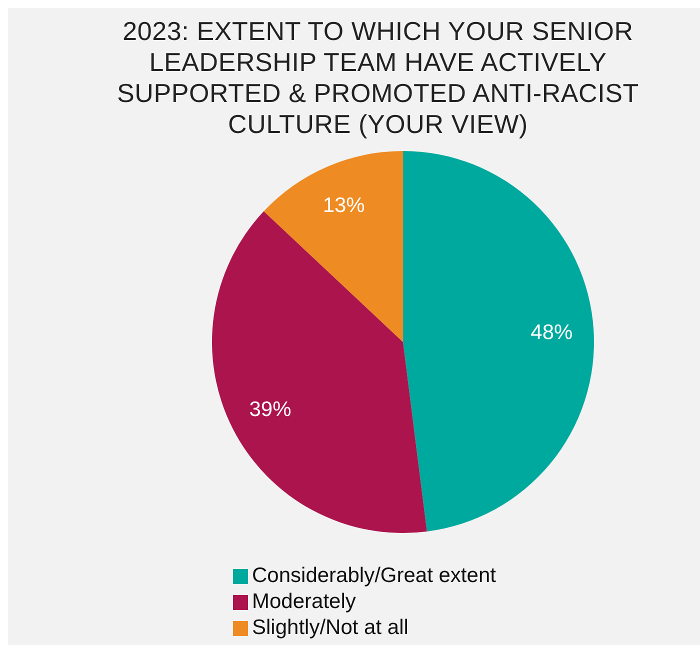  Describe the element at coordinates (374, 575) in the screenshot. I see `legend-label: Considerably/Great extent` at that location.